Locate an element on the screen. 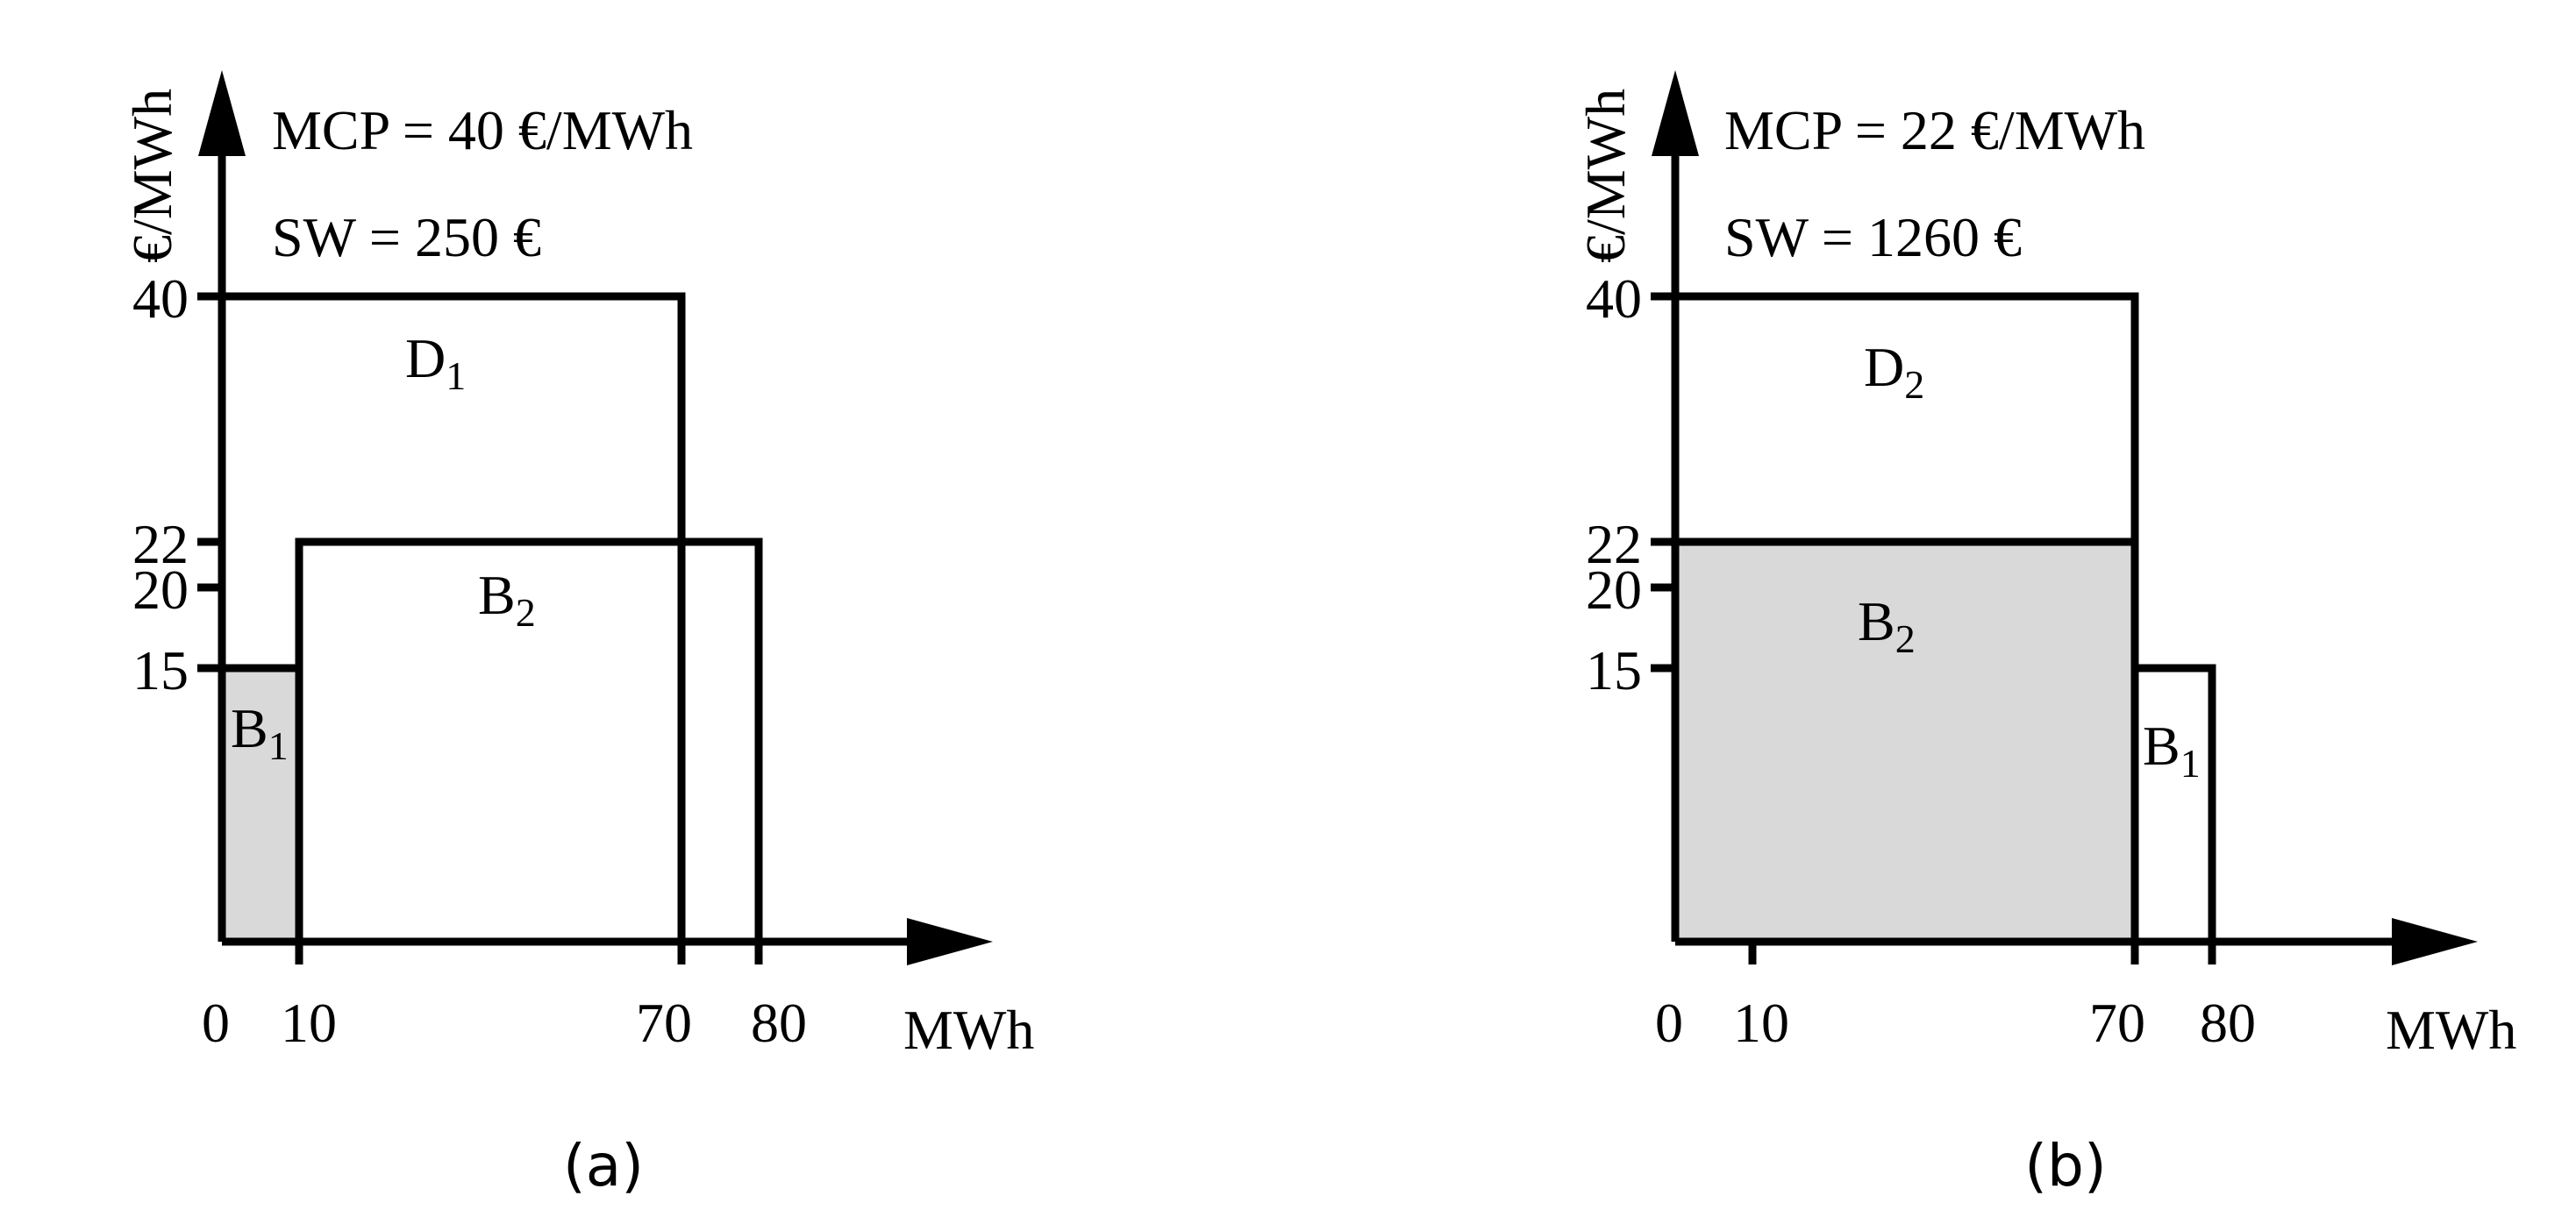 The height and width of the screenshot is (1217, 2576). panel-a-b2-label: B2 is located at coordinates (507, 600).